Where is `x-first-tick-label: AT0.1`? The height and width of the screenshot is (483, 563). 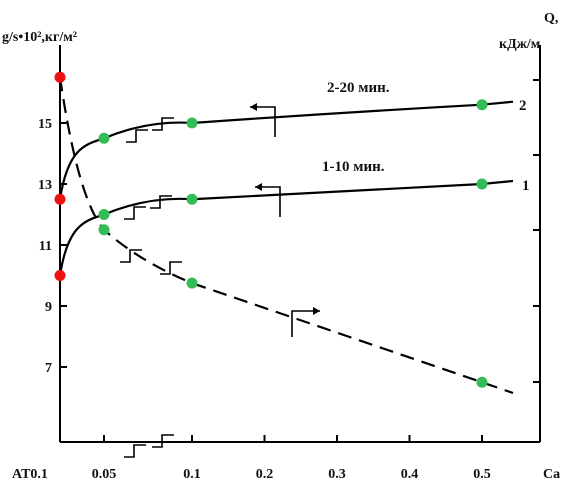 x-first-tick-label: AT0.1 is located at coordinates (30, 474).